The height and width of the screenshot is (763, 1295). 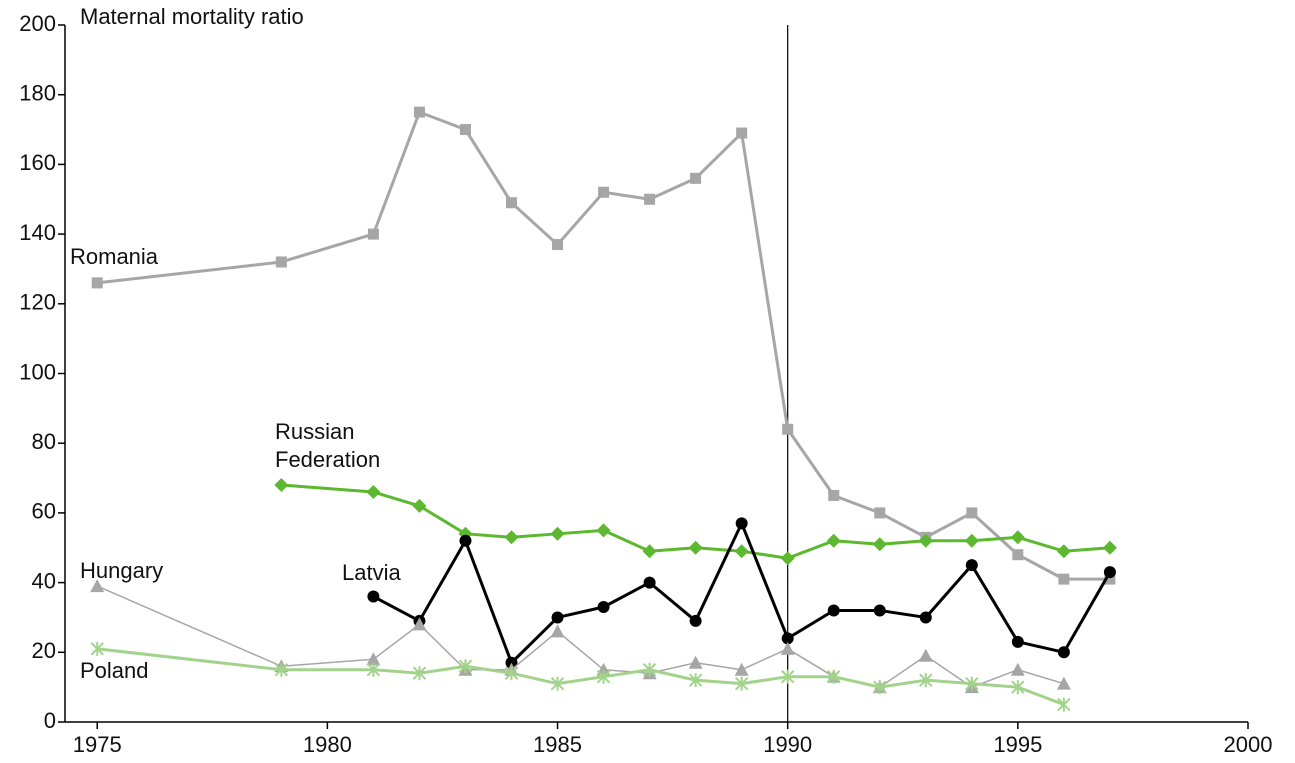 I want to click on y-tick-label: 140, so click(x=37, y=232).